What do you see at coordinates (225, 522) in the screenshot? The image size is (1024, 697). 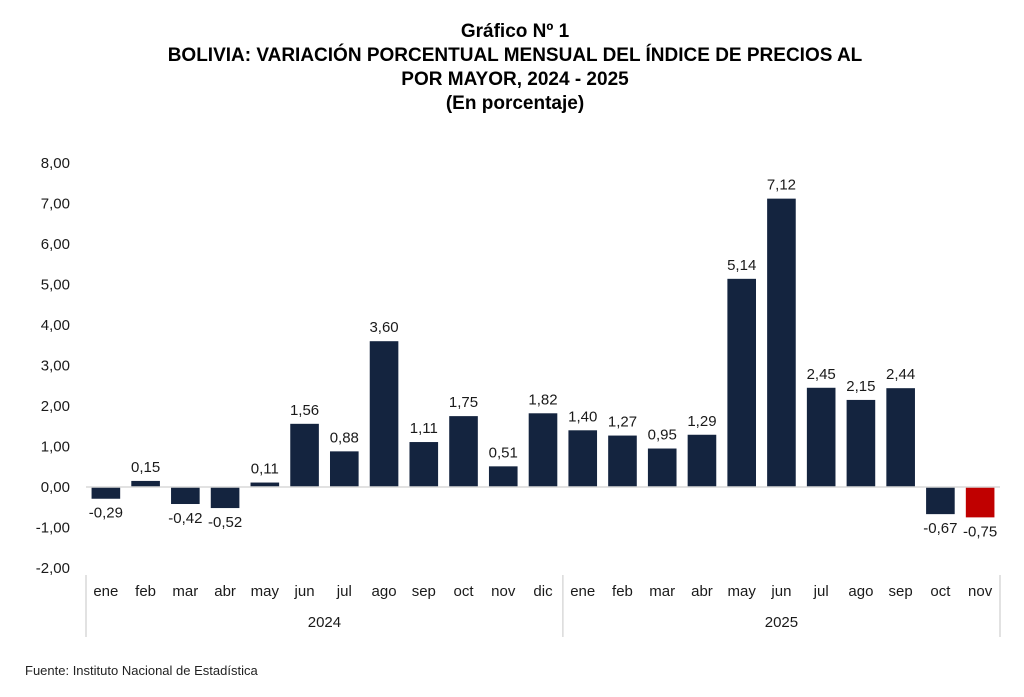 I see `data-label: -0,52` at bounding box center [225, 522].